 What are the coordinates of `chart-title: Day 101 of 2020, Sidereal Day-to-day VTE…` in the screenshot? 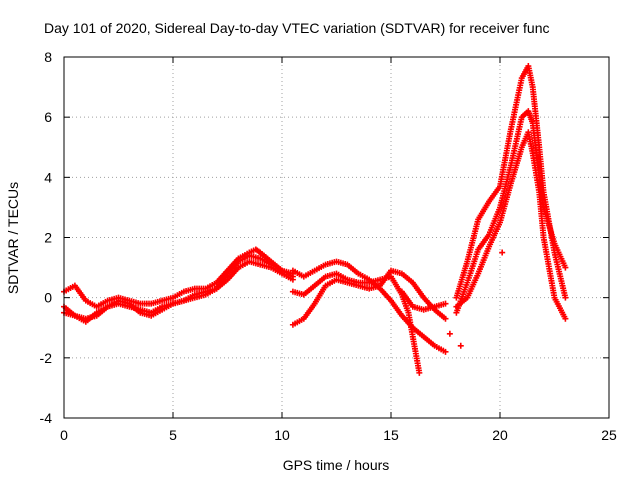 It's located at (297, 28).